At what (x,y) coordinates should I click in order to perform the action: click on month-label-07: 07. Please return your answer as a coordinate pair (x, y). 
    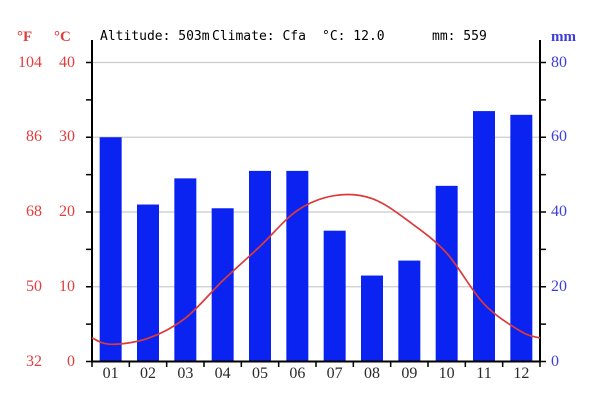
    Looking at the image, I should click on (334, 373).